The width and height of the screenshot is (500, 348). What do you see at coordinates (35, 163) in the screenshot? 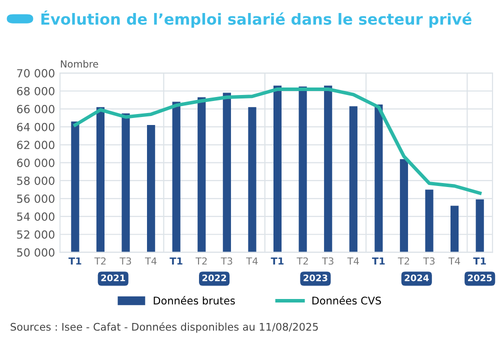
I see `y-tick-label: 60 000` at bounding box center [35, 163].